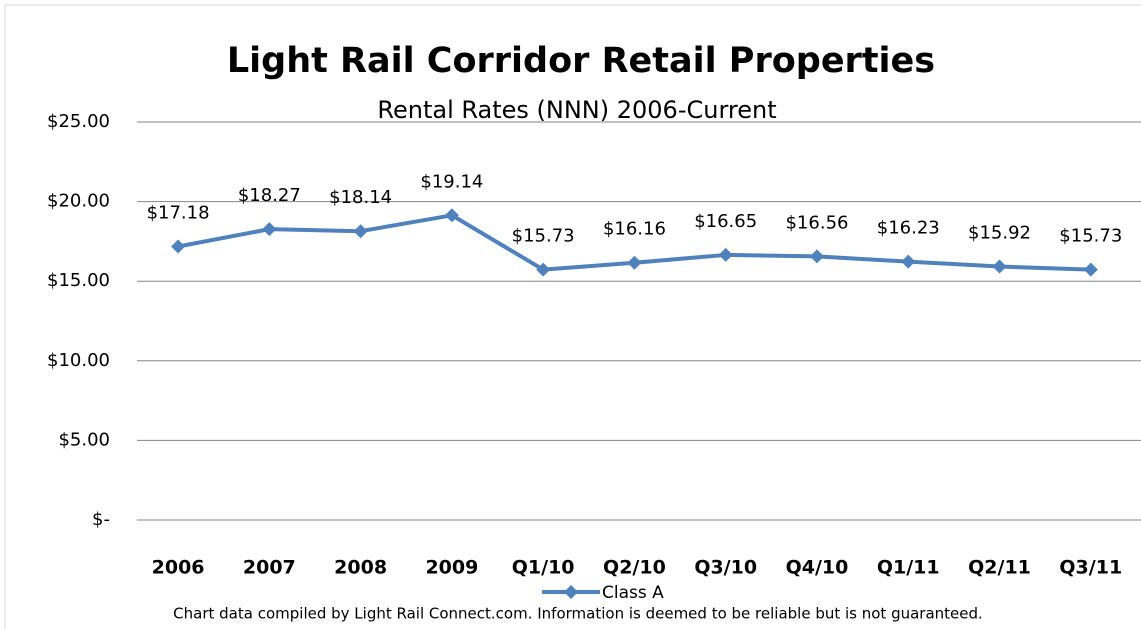 This screenshot has width=1141, height=629. Describe the element at coordinates (581, 61) in the screenshot. I see `chart-title: Light Rail Corridor Retail Properties` at that location.